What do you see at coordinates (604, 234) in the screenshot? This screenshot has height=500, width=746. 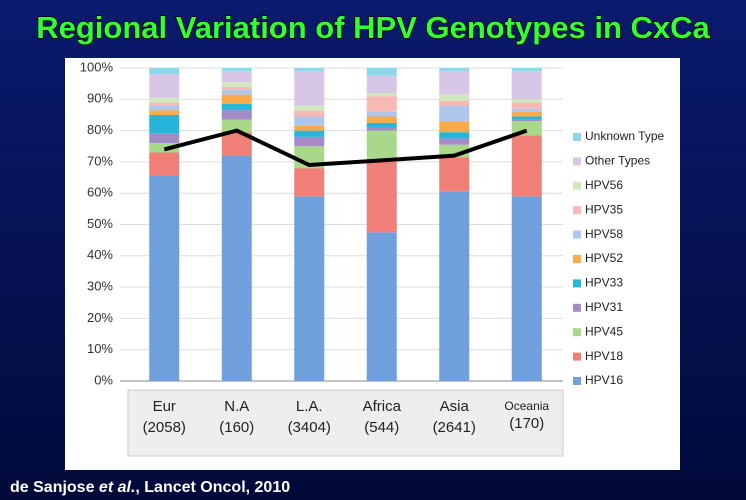 I see `legend-label: HPV58` at bounding box center [604, 234].